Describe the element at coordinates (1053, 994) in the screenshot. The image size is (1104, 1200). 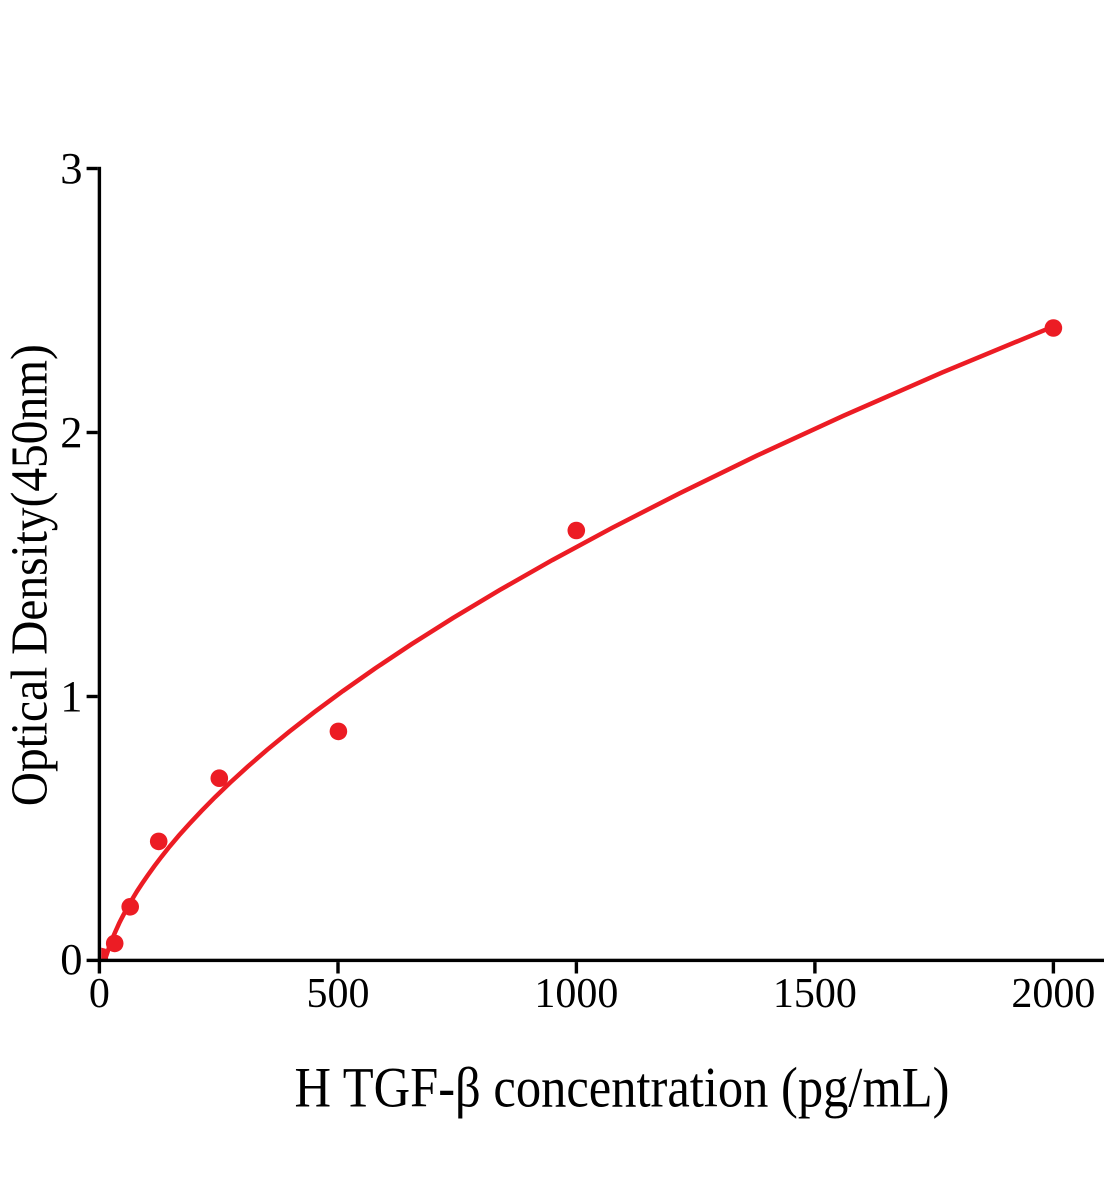
I see `svg-text: 2000` at that location.